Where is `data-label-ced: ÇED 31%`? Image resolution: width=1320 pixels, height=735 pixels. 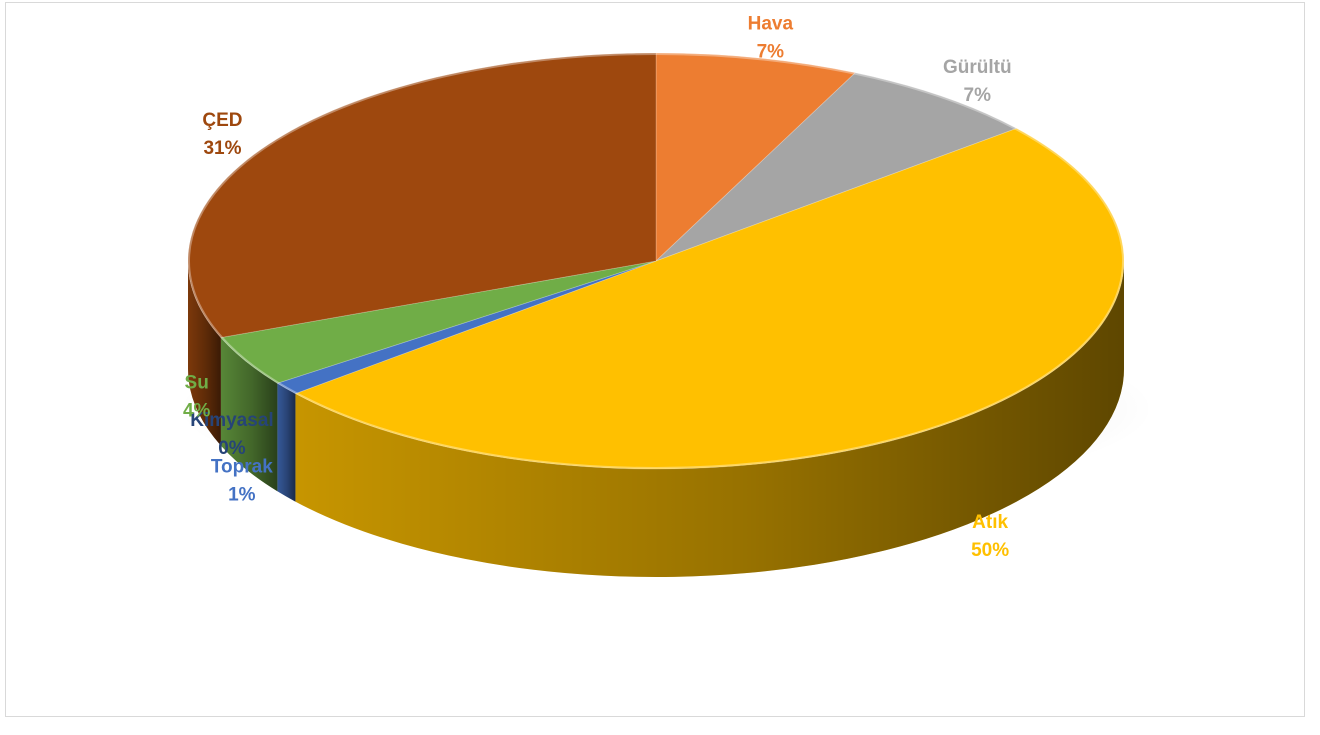 data-label-ced: ÇED 31% is located at coordinates (222, 134).